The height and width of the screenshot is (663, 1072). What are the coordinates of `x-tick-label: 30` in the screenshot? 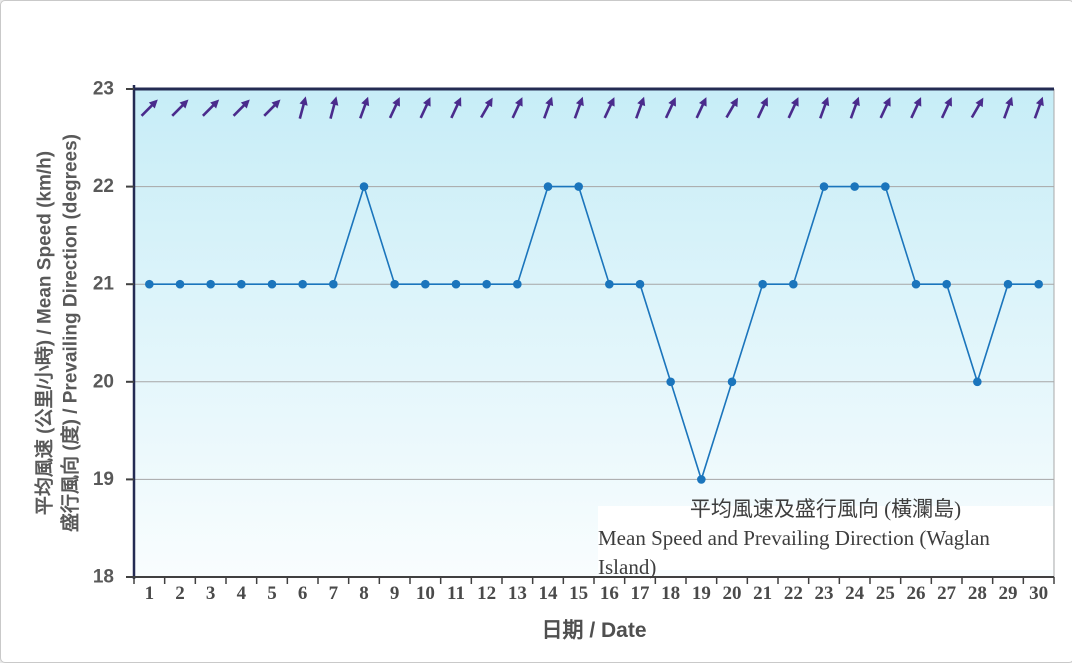 It's located at (1038, 593).